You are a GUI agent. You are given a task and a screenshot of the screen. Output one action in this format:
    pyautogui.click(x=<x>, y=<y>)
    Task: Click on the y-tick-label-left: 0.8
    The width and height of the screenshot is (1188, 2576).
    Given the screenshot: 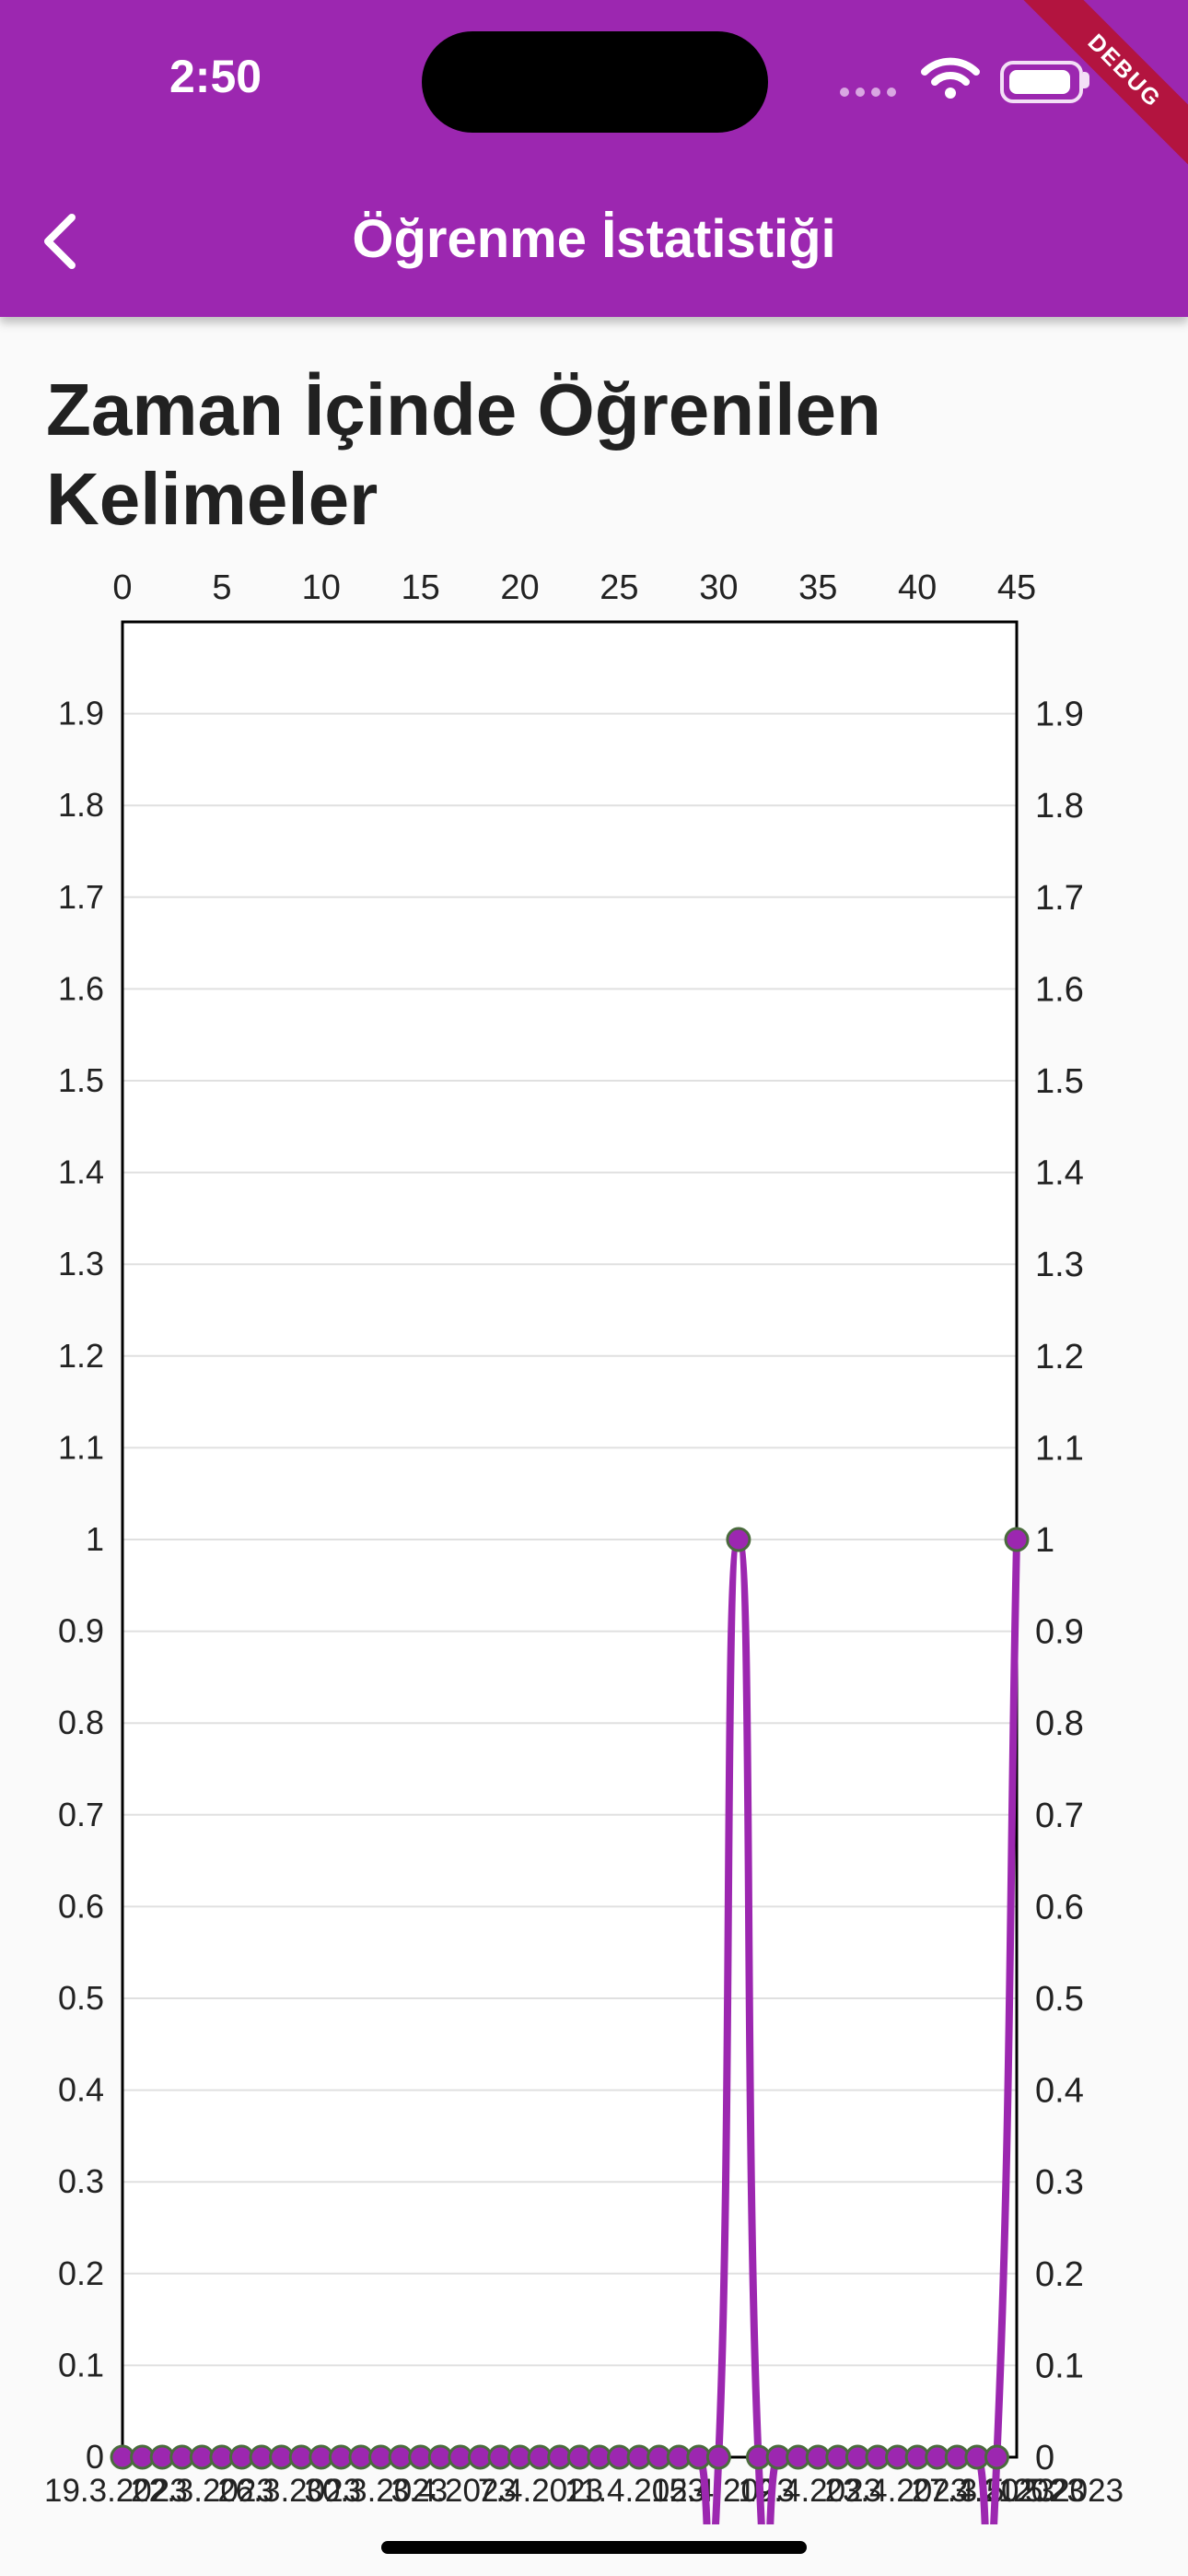 What is the action you would take?
    pyautogui.click(x=81, y=1722)
    